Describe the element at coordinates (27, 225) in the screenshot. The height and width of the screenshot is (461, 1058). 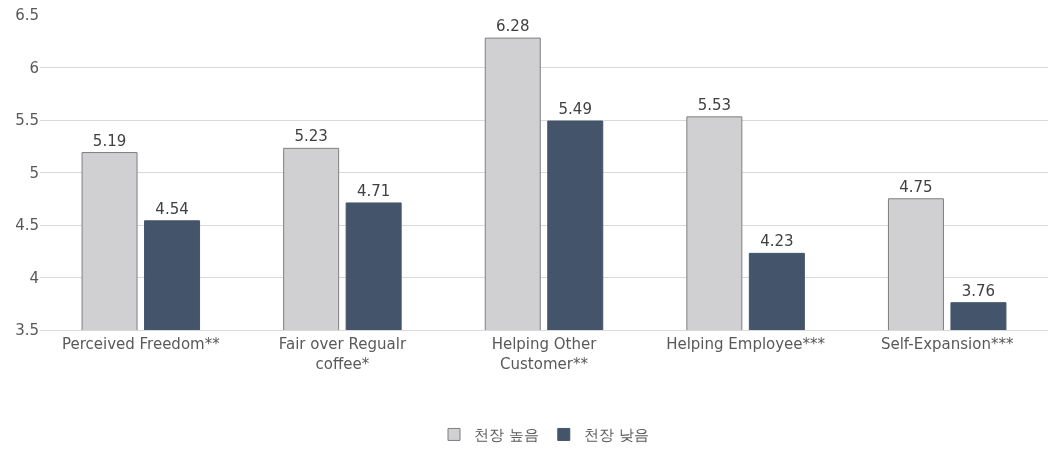
I see `y-tick-label: 4.5` at that location.